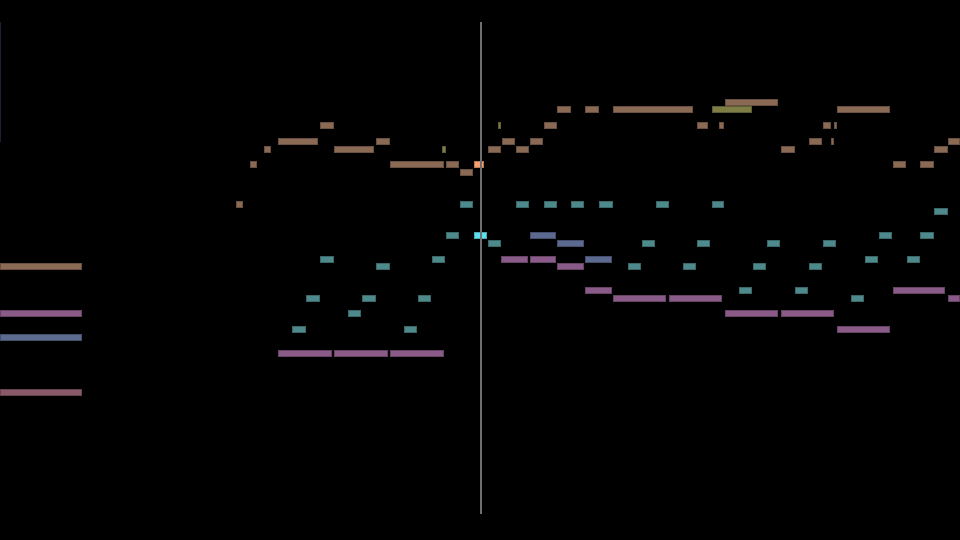 The height and width of the screenshot is (540, 960). I want to click on note-rose, so click(41, 392).